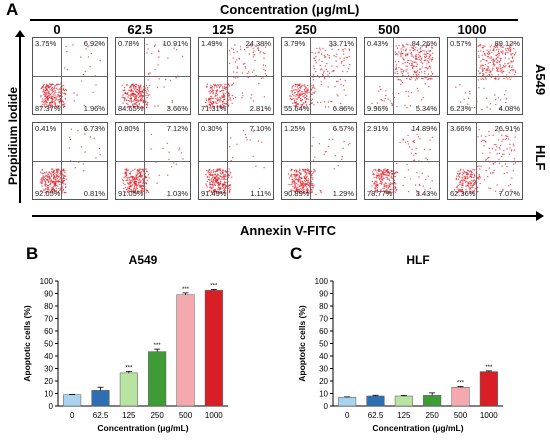 The image size is (550, 441). Describe the element at coordinates (131, 108) in the screenshot. I see `quadrant-percent-bl: 84.65%` at that location.